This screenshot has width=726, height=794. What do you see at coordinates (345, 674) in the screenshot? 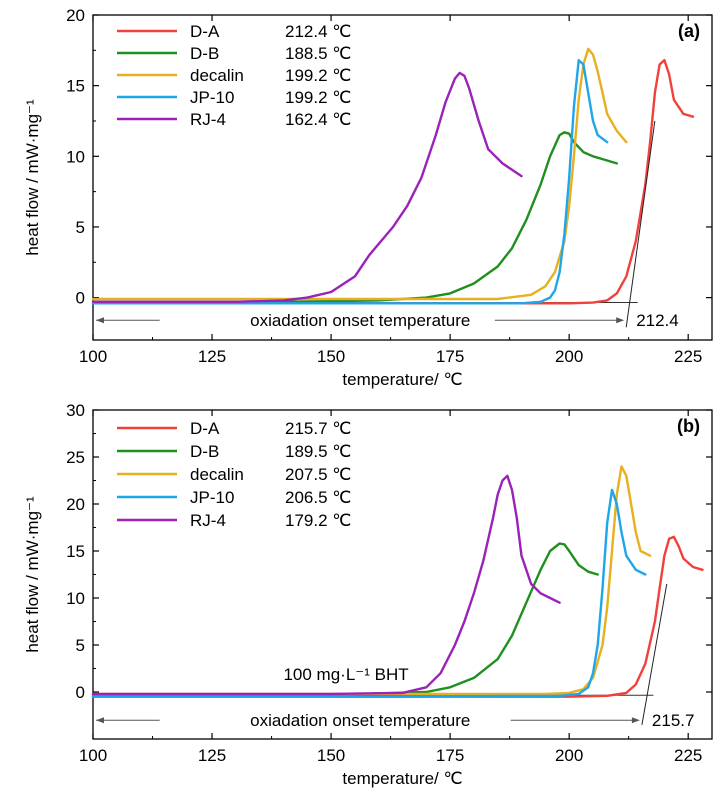
I see `bht-note: 100 mg·L⁻¹ BHT` at bounding box center [345, 674].